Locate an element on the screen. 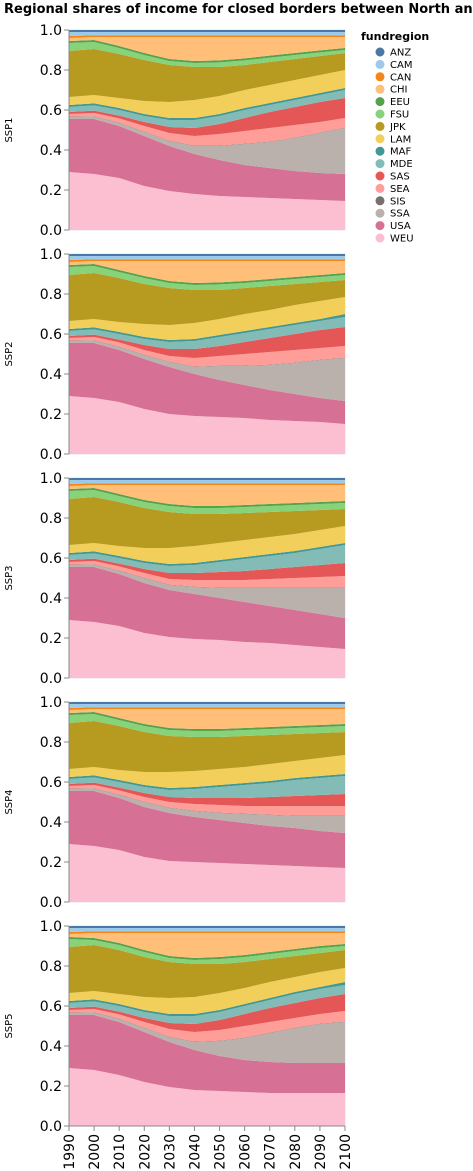  legend-label: MDE is located at coordinates (401, 164).